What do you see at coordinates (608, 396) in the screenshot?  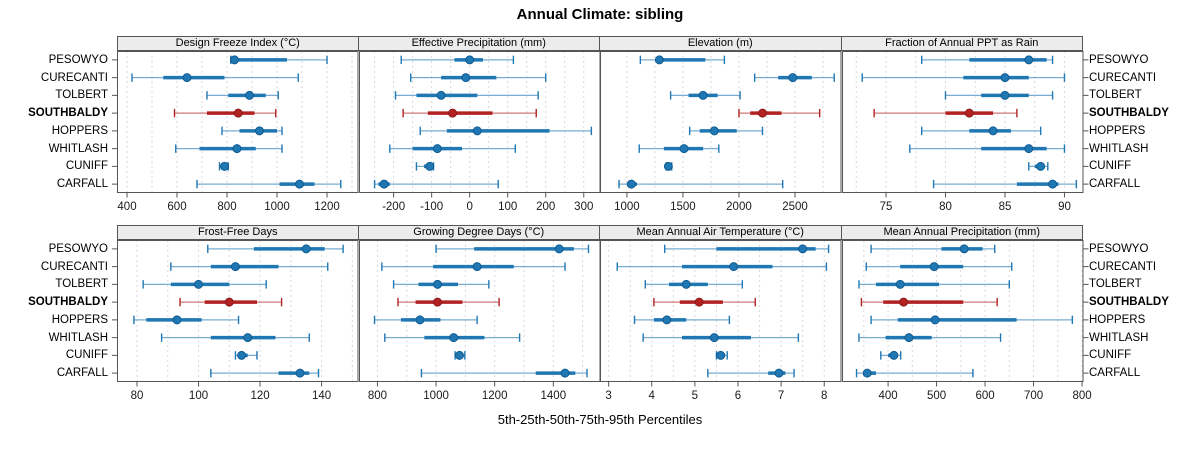 I see `svg-text: 3` at bounding box center [608, 396].